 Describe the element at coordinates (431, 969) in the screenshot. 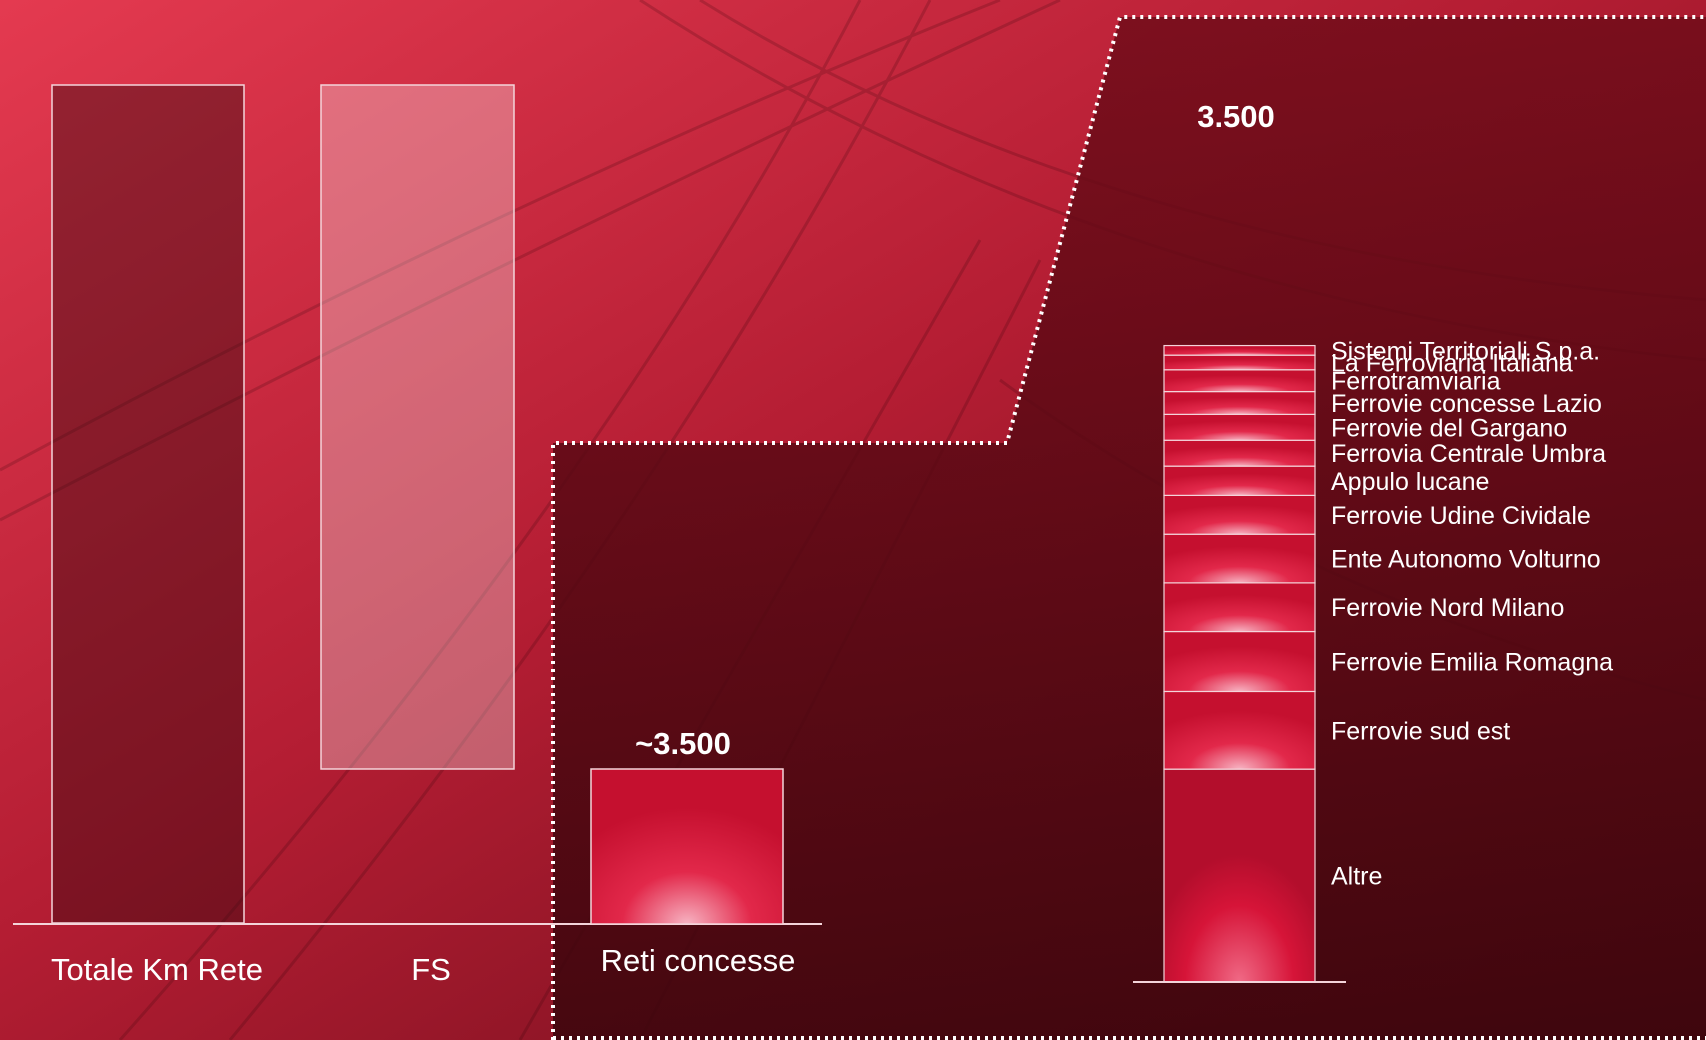

I see `category-label-fs: FS` at that location.